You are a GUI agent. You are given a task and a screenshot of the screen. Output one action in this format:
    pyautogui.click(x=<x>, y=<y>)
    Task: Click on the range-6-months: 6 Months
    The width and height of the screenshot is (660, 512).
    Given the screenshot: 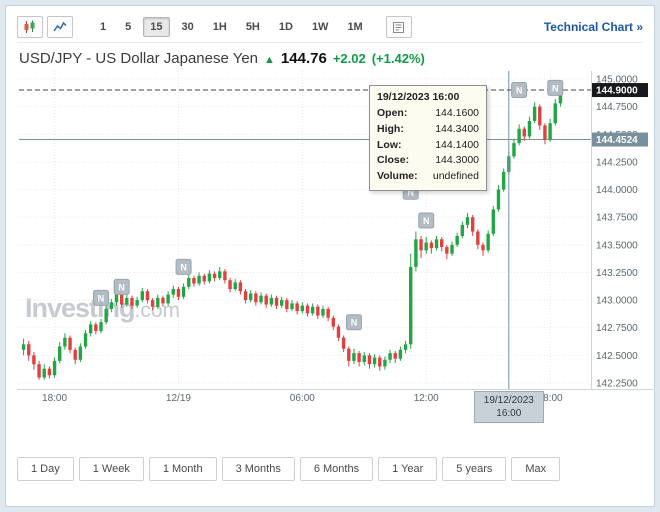 What is the action you would take?
    pyautogui.click(x=336, y=469)
    